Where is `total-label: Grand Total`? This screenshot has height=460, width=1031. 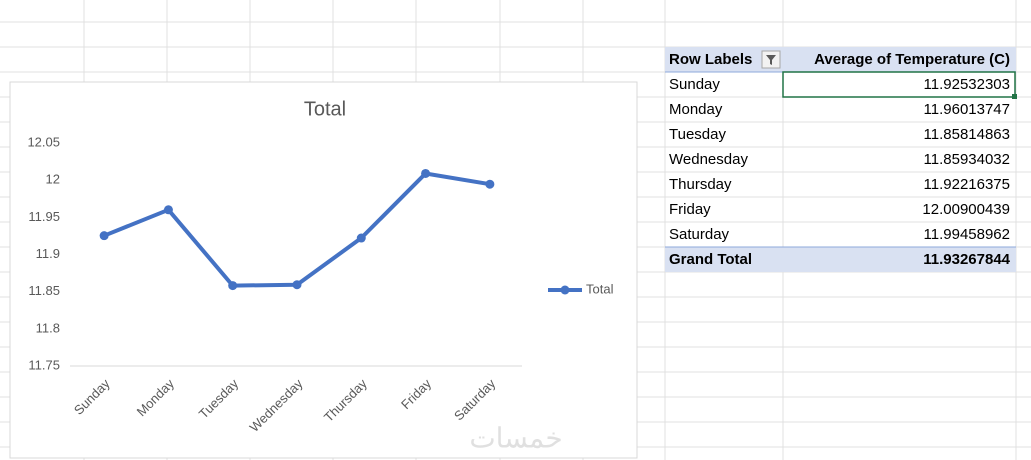
total-label: Grand Total is located at coordinates (710, 259).